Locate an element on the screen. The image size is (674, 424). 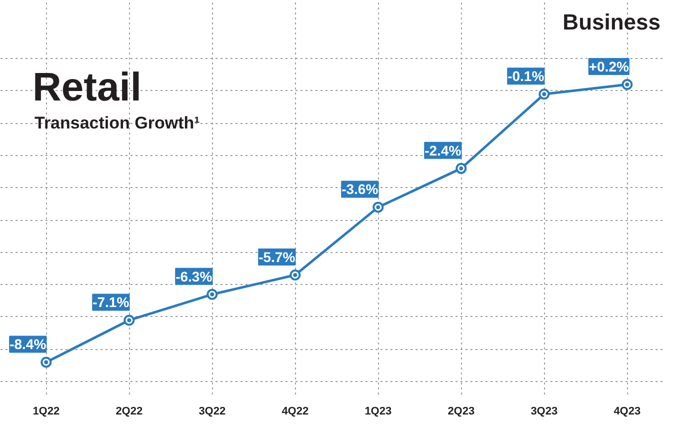
data-label: +0.2% is located at coordinates (609, 66).